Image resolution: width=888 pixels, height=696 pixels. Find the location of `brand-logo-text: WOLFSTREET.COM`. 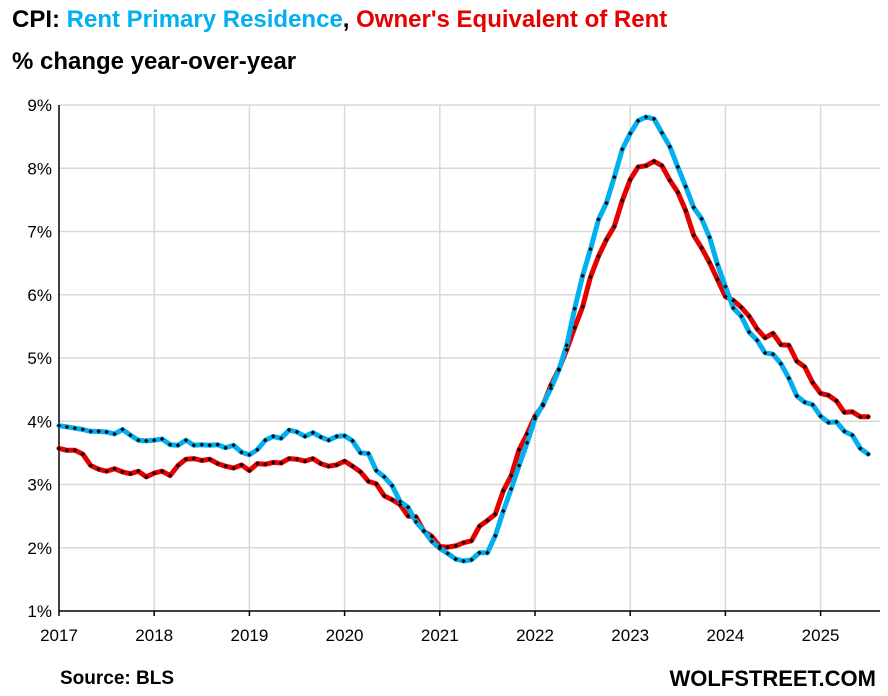

brand-logo-text: WOLFSTREET.COM is located at coordinates (772, 678).